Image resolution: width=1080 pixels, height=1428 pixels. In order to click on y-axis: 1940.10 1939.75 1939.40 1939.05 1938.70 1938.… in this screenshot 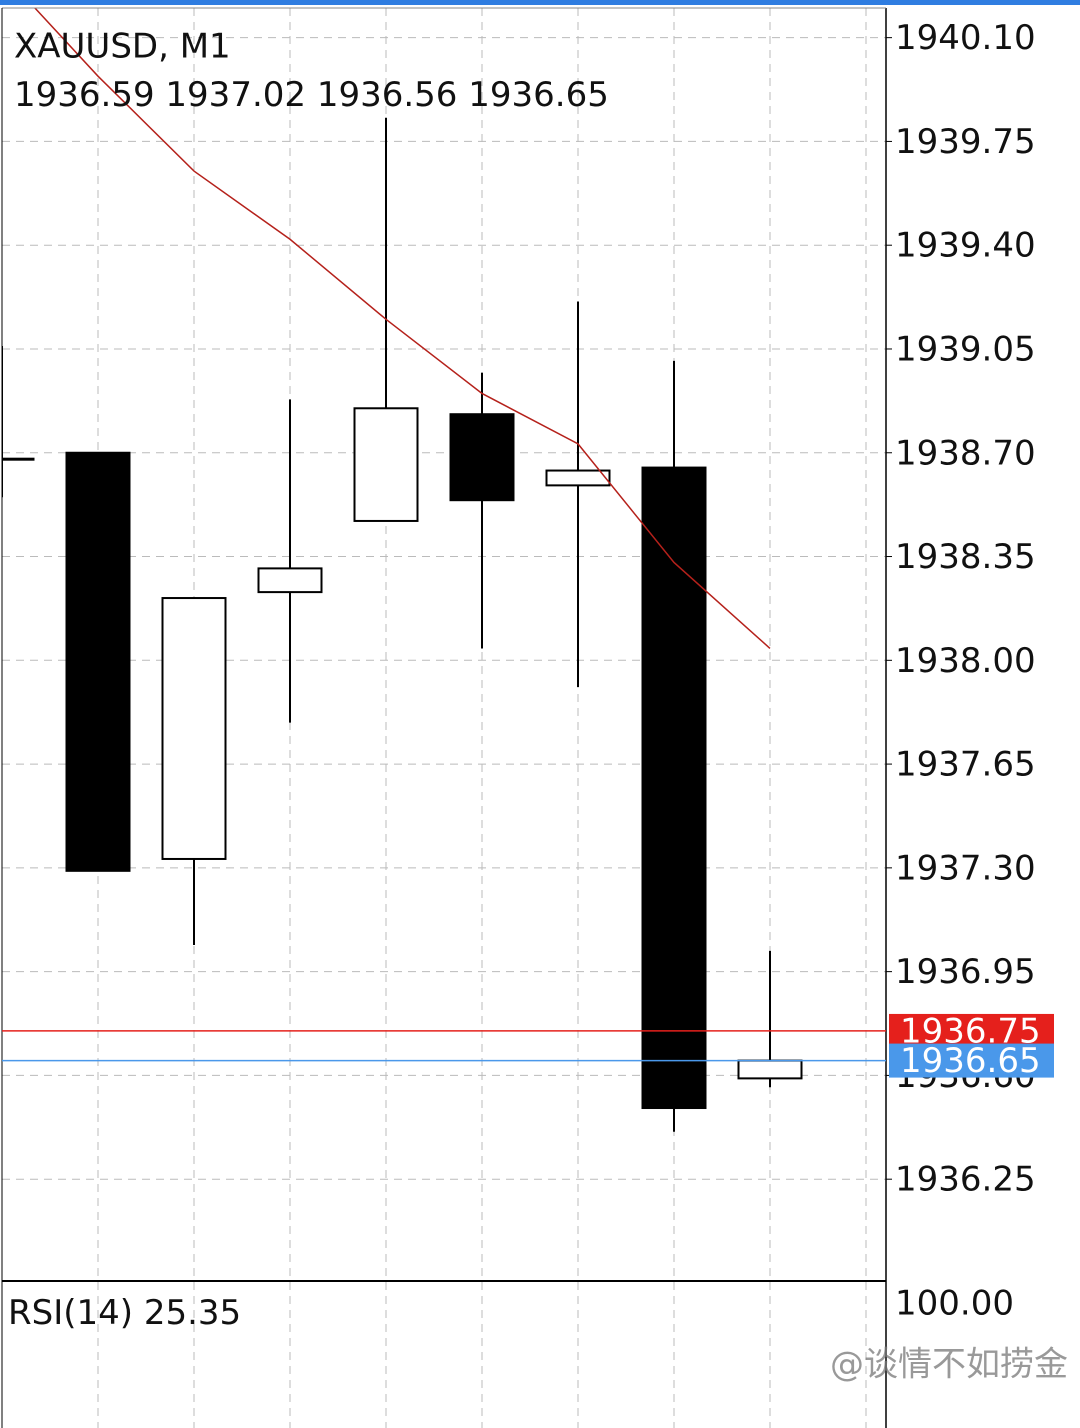, I will do `click(961, 609)`.